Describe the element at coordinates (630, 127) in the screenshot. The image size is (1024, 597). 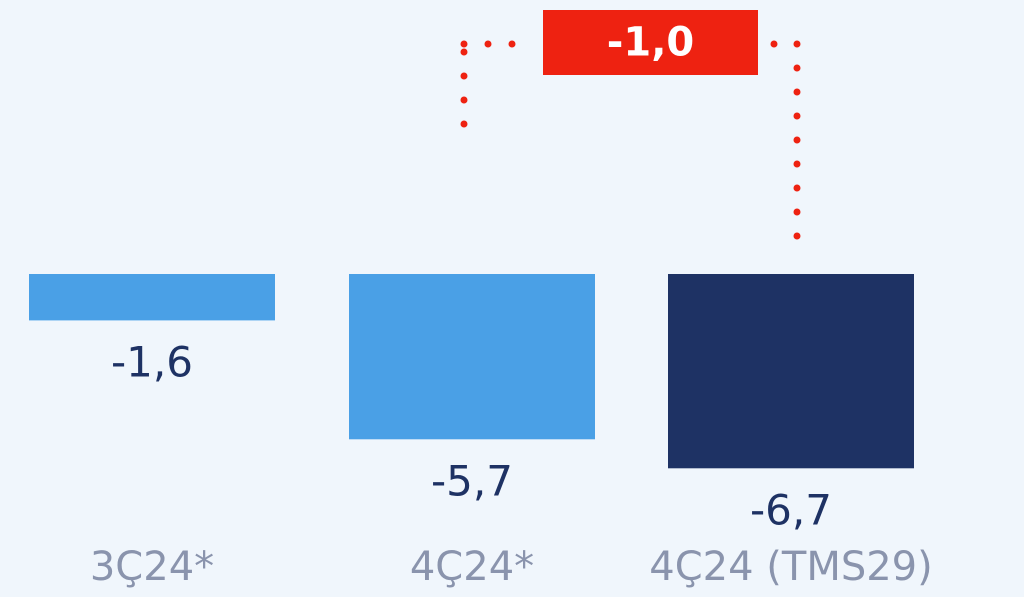
I see `difference-annotation: -1,0` at that location.